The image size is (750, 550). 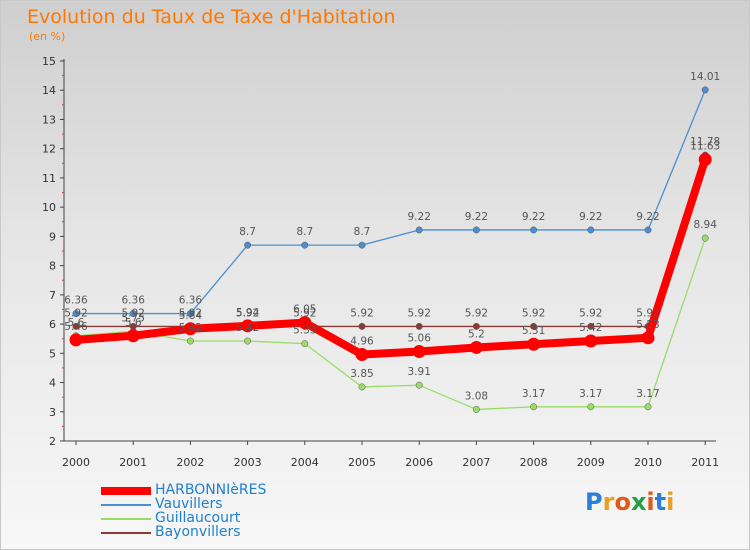 I want to click on data-label: 3.08, so click(x=476, y=396).